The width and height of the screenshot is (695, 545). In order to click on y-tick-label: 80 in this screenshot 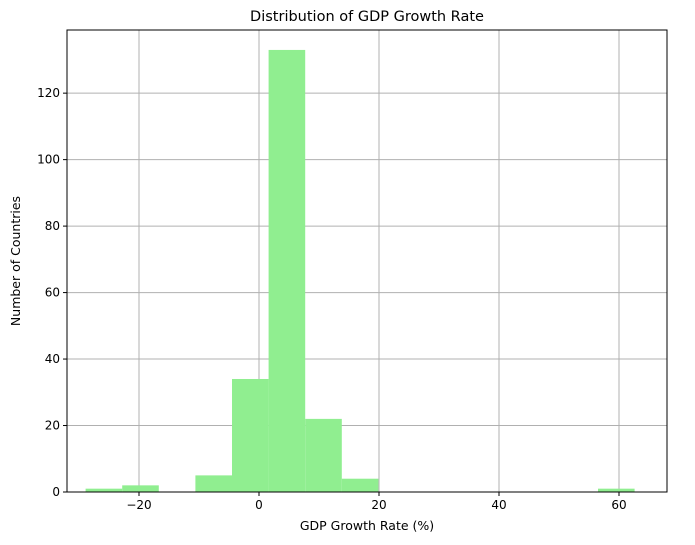, I will do `click(52, 226)`.